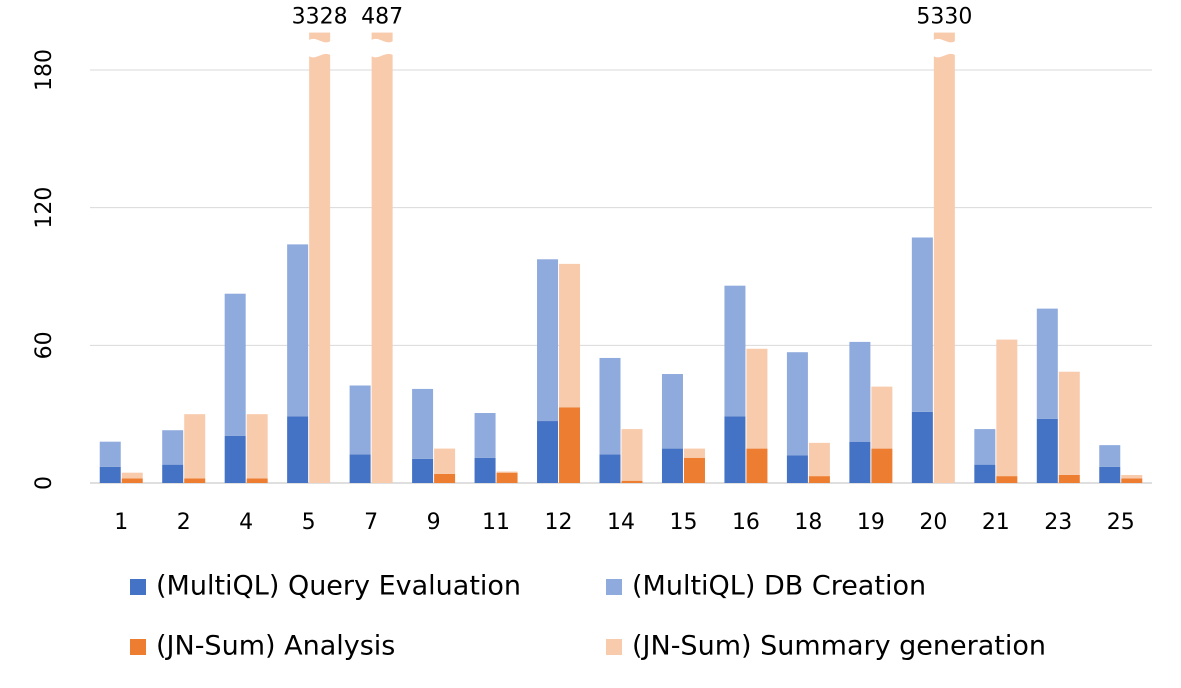  Describe the element at coordinates (1121, 522) in the screenshot. I see `x-tick-label: 25` at that location.